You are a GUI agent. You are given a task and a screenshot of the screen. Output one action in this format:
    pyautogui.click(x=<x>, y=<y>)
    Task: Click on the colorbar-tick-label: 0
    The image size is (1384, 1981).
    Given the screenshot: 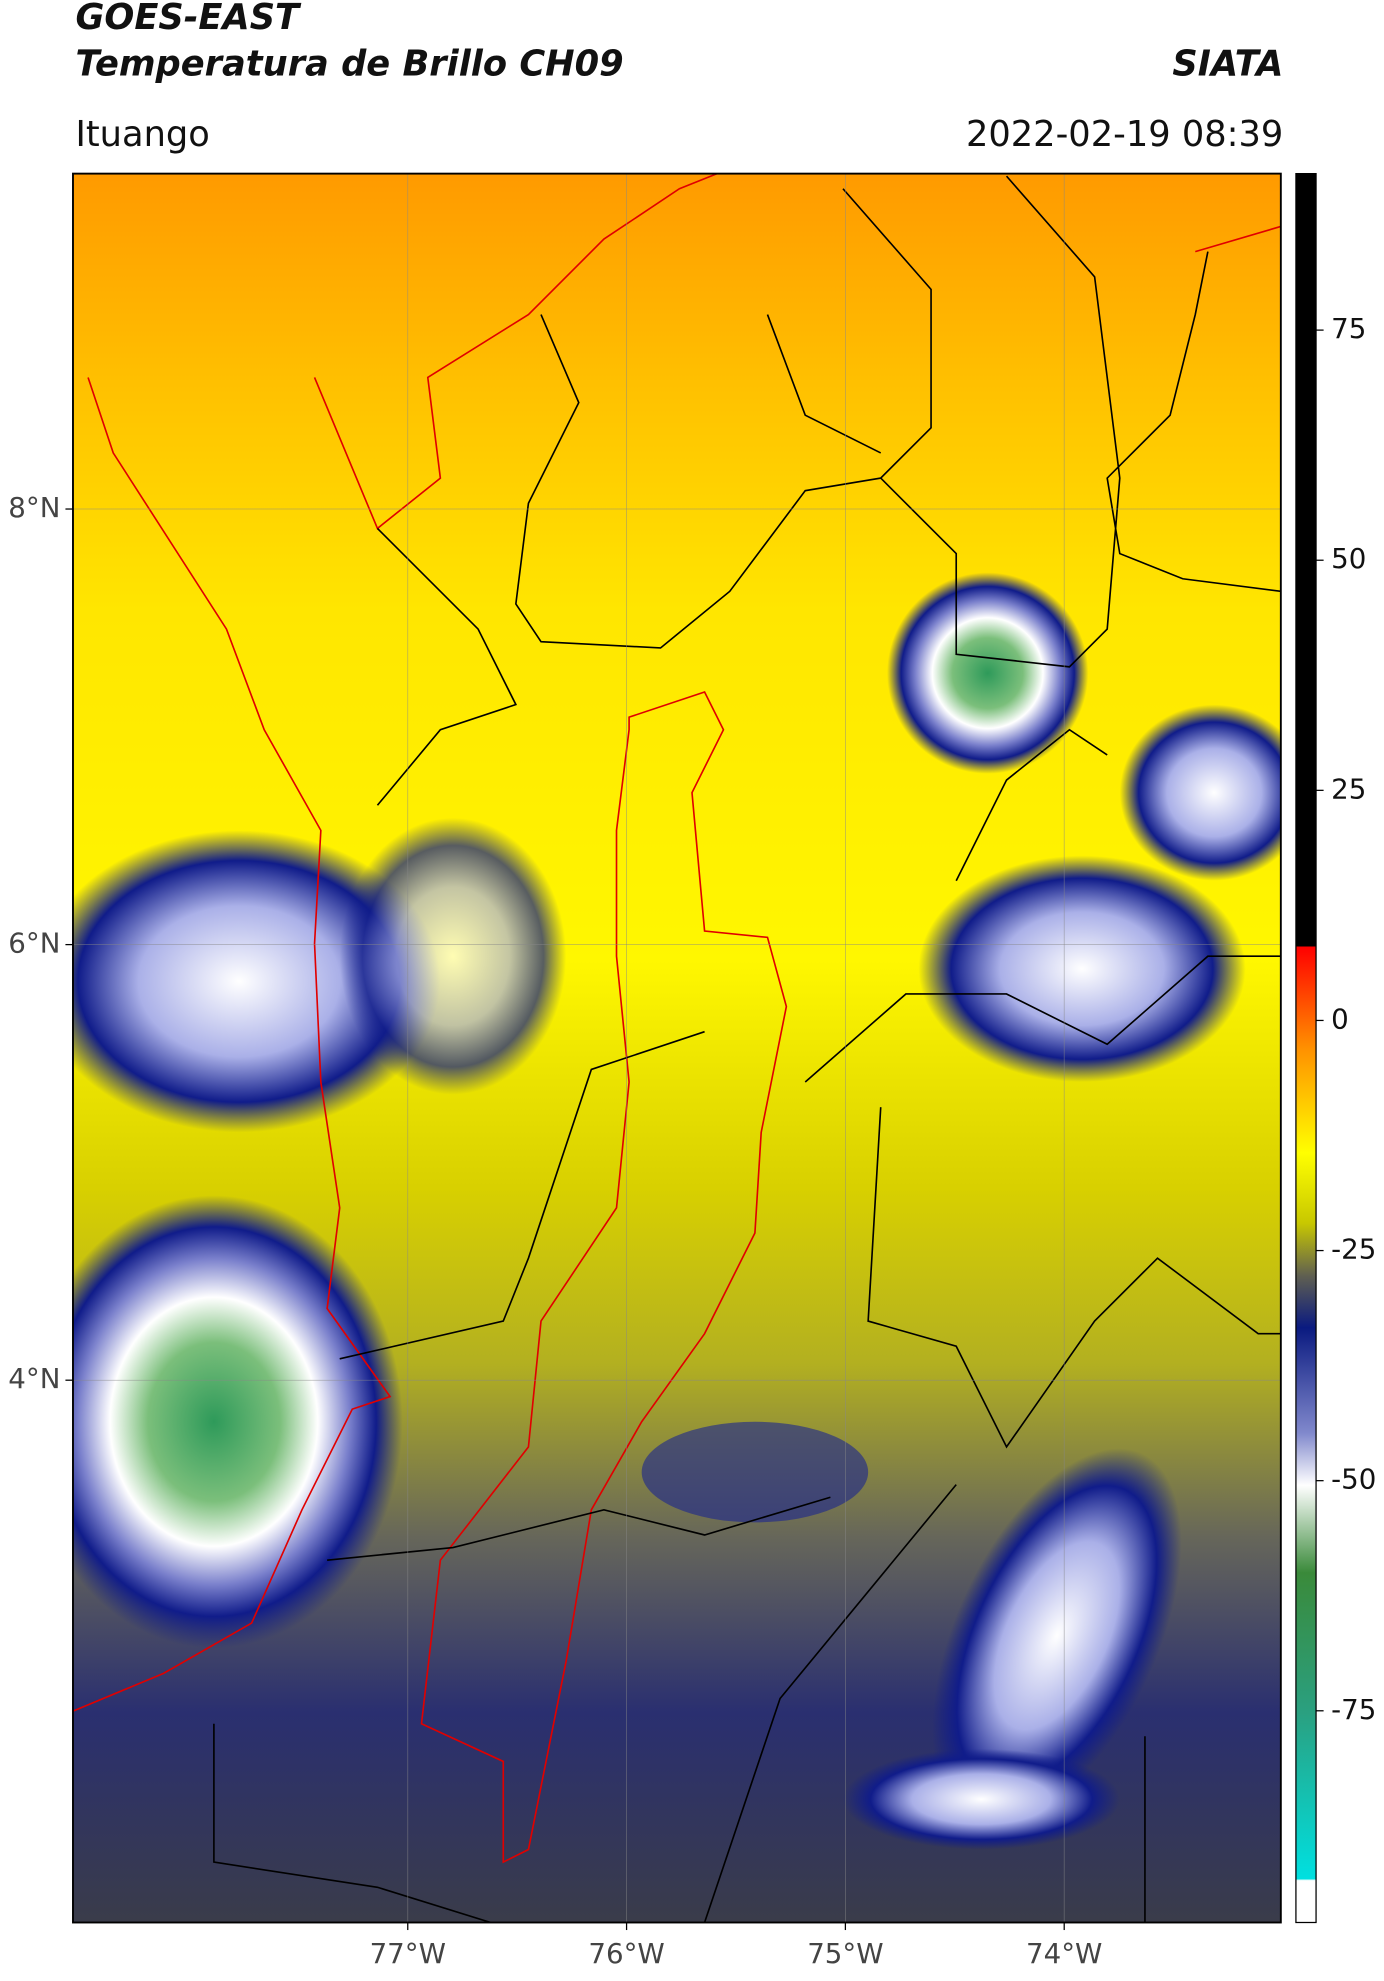 What is the action you would take?
    pyautogui.click(x=1340, y=1018)
    